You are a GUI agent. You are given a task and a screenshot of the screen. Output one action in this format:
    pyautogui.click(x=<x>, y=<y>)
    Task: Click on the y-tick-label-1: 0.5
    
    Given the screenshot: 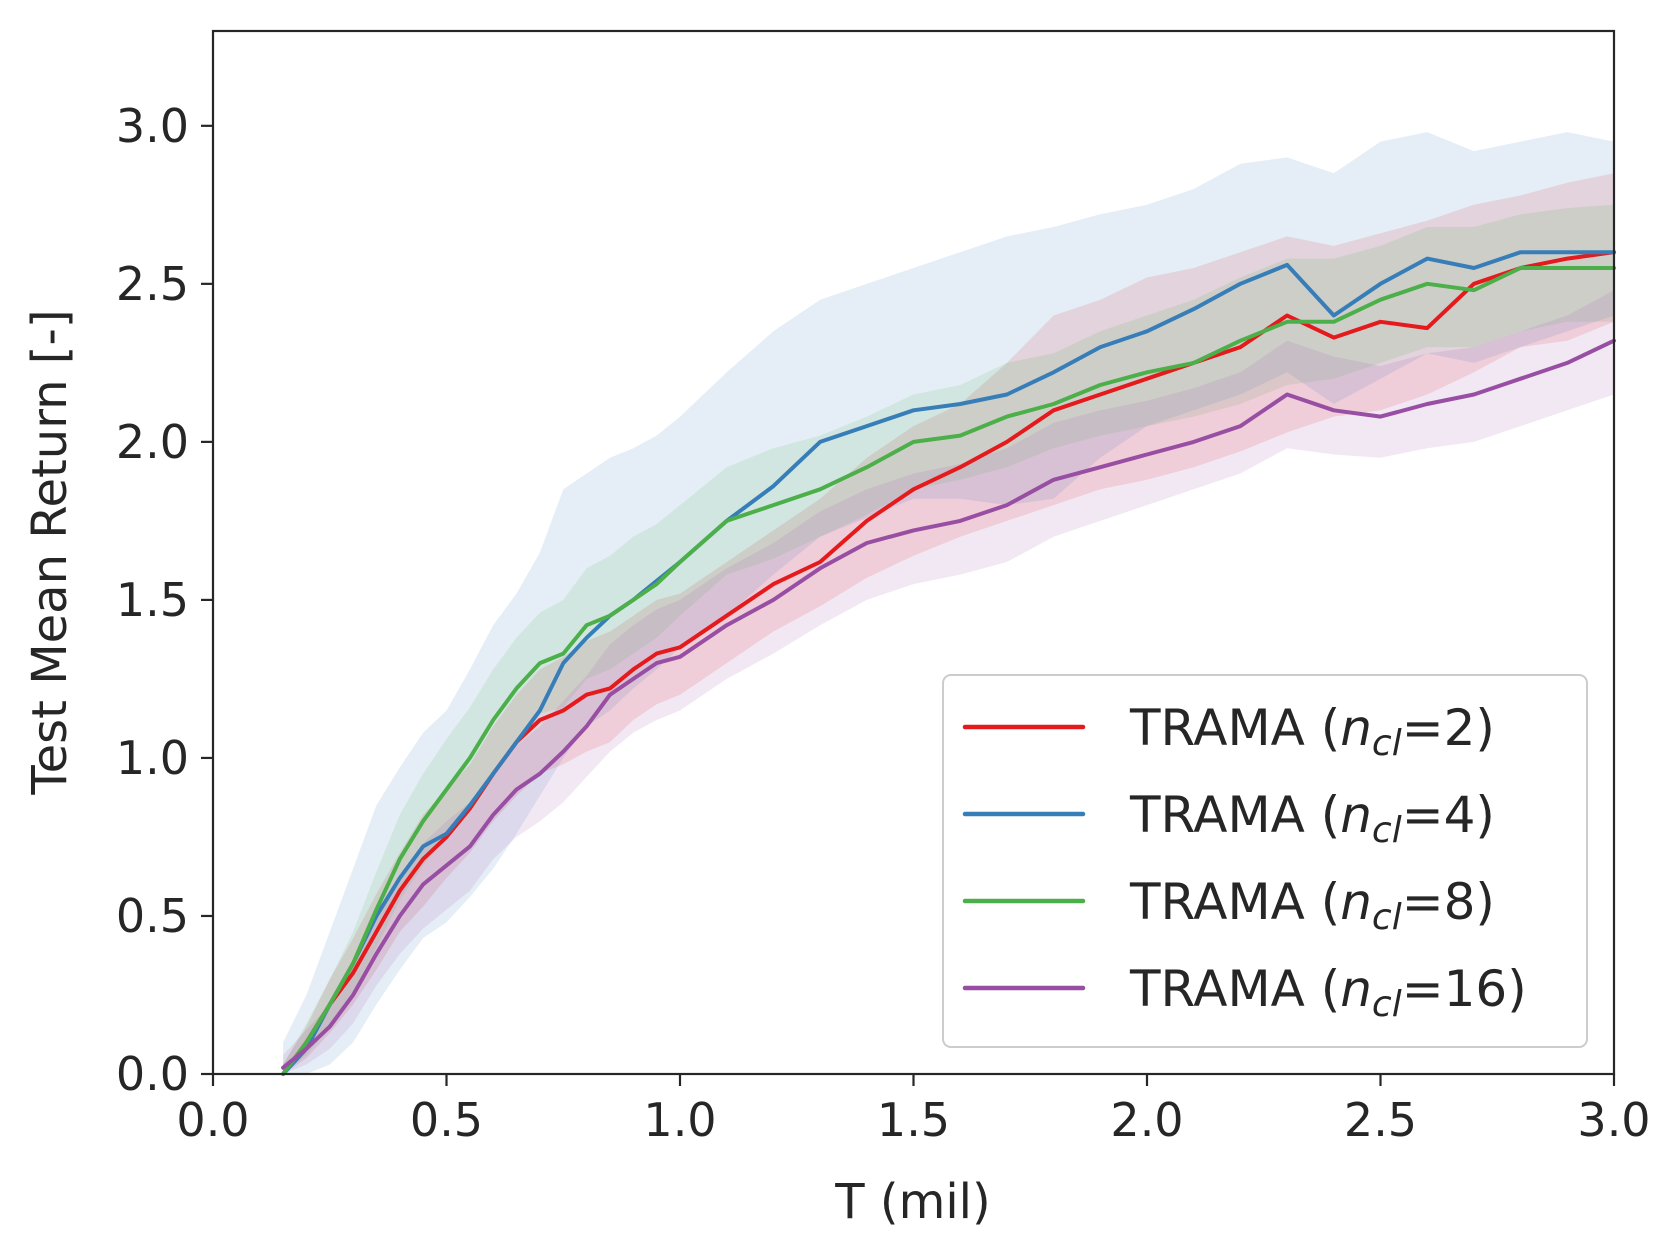 What is the action you would take?
    pyautogui.click(x=152, y=916)
    